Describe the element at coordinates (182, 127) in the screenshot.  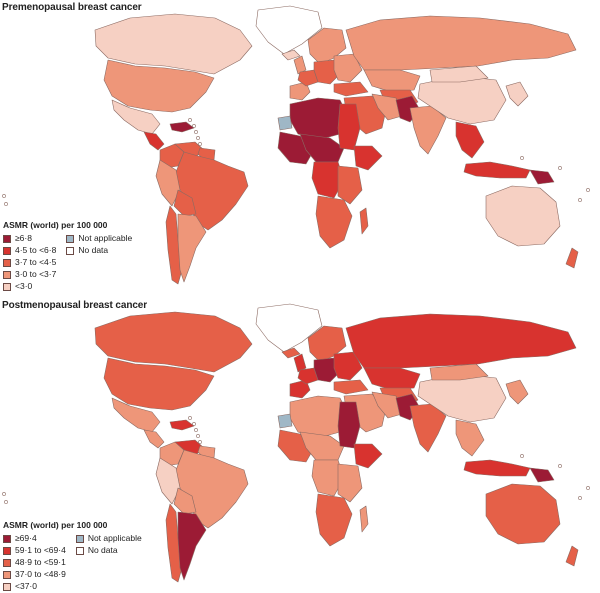
I see `region-caribbean` at that location.